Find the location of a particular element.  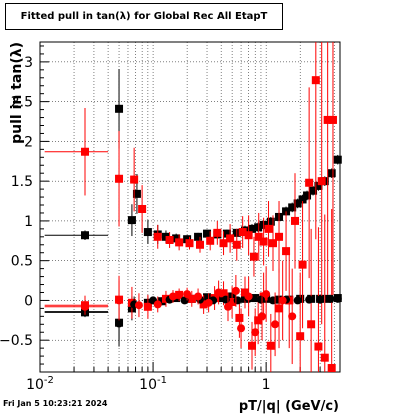

y-tick-label: 3 is located at coordinates (28, 63).